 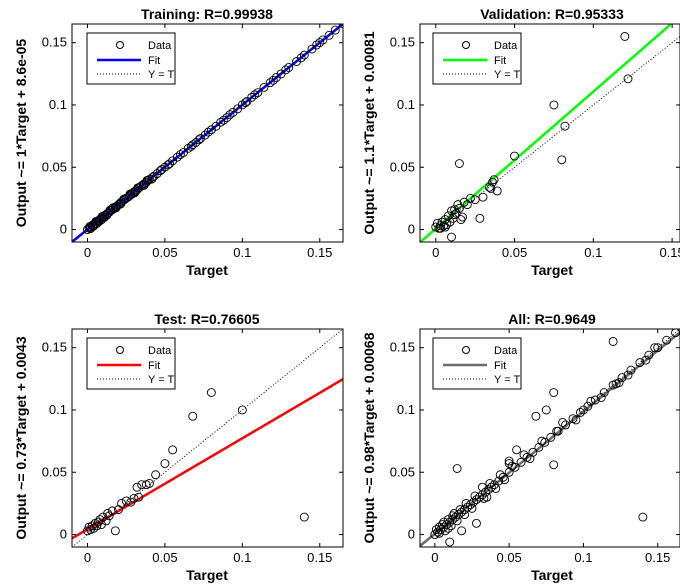 What do you see at coordinates (402, 347) in the screenshot?
I see `all-y-tick-label: 0.15` at bounding box center [402, 347].